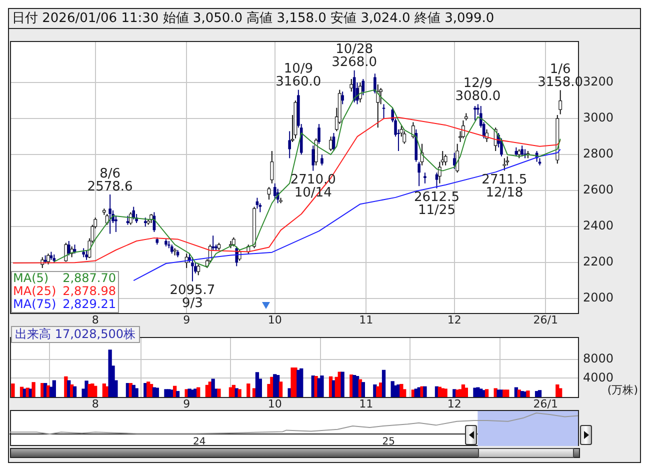  Describe the element at coordinates (598, 377) in the screenshot. I see `y-tick-label: 4000` at that location.